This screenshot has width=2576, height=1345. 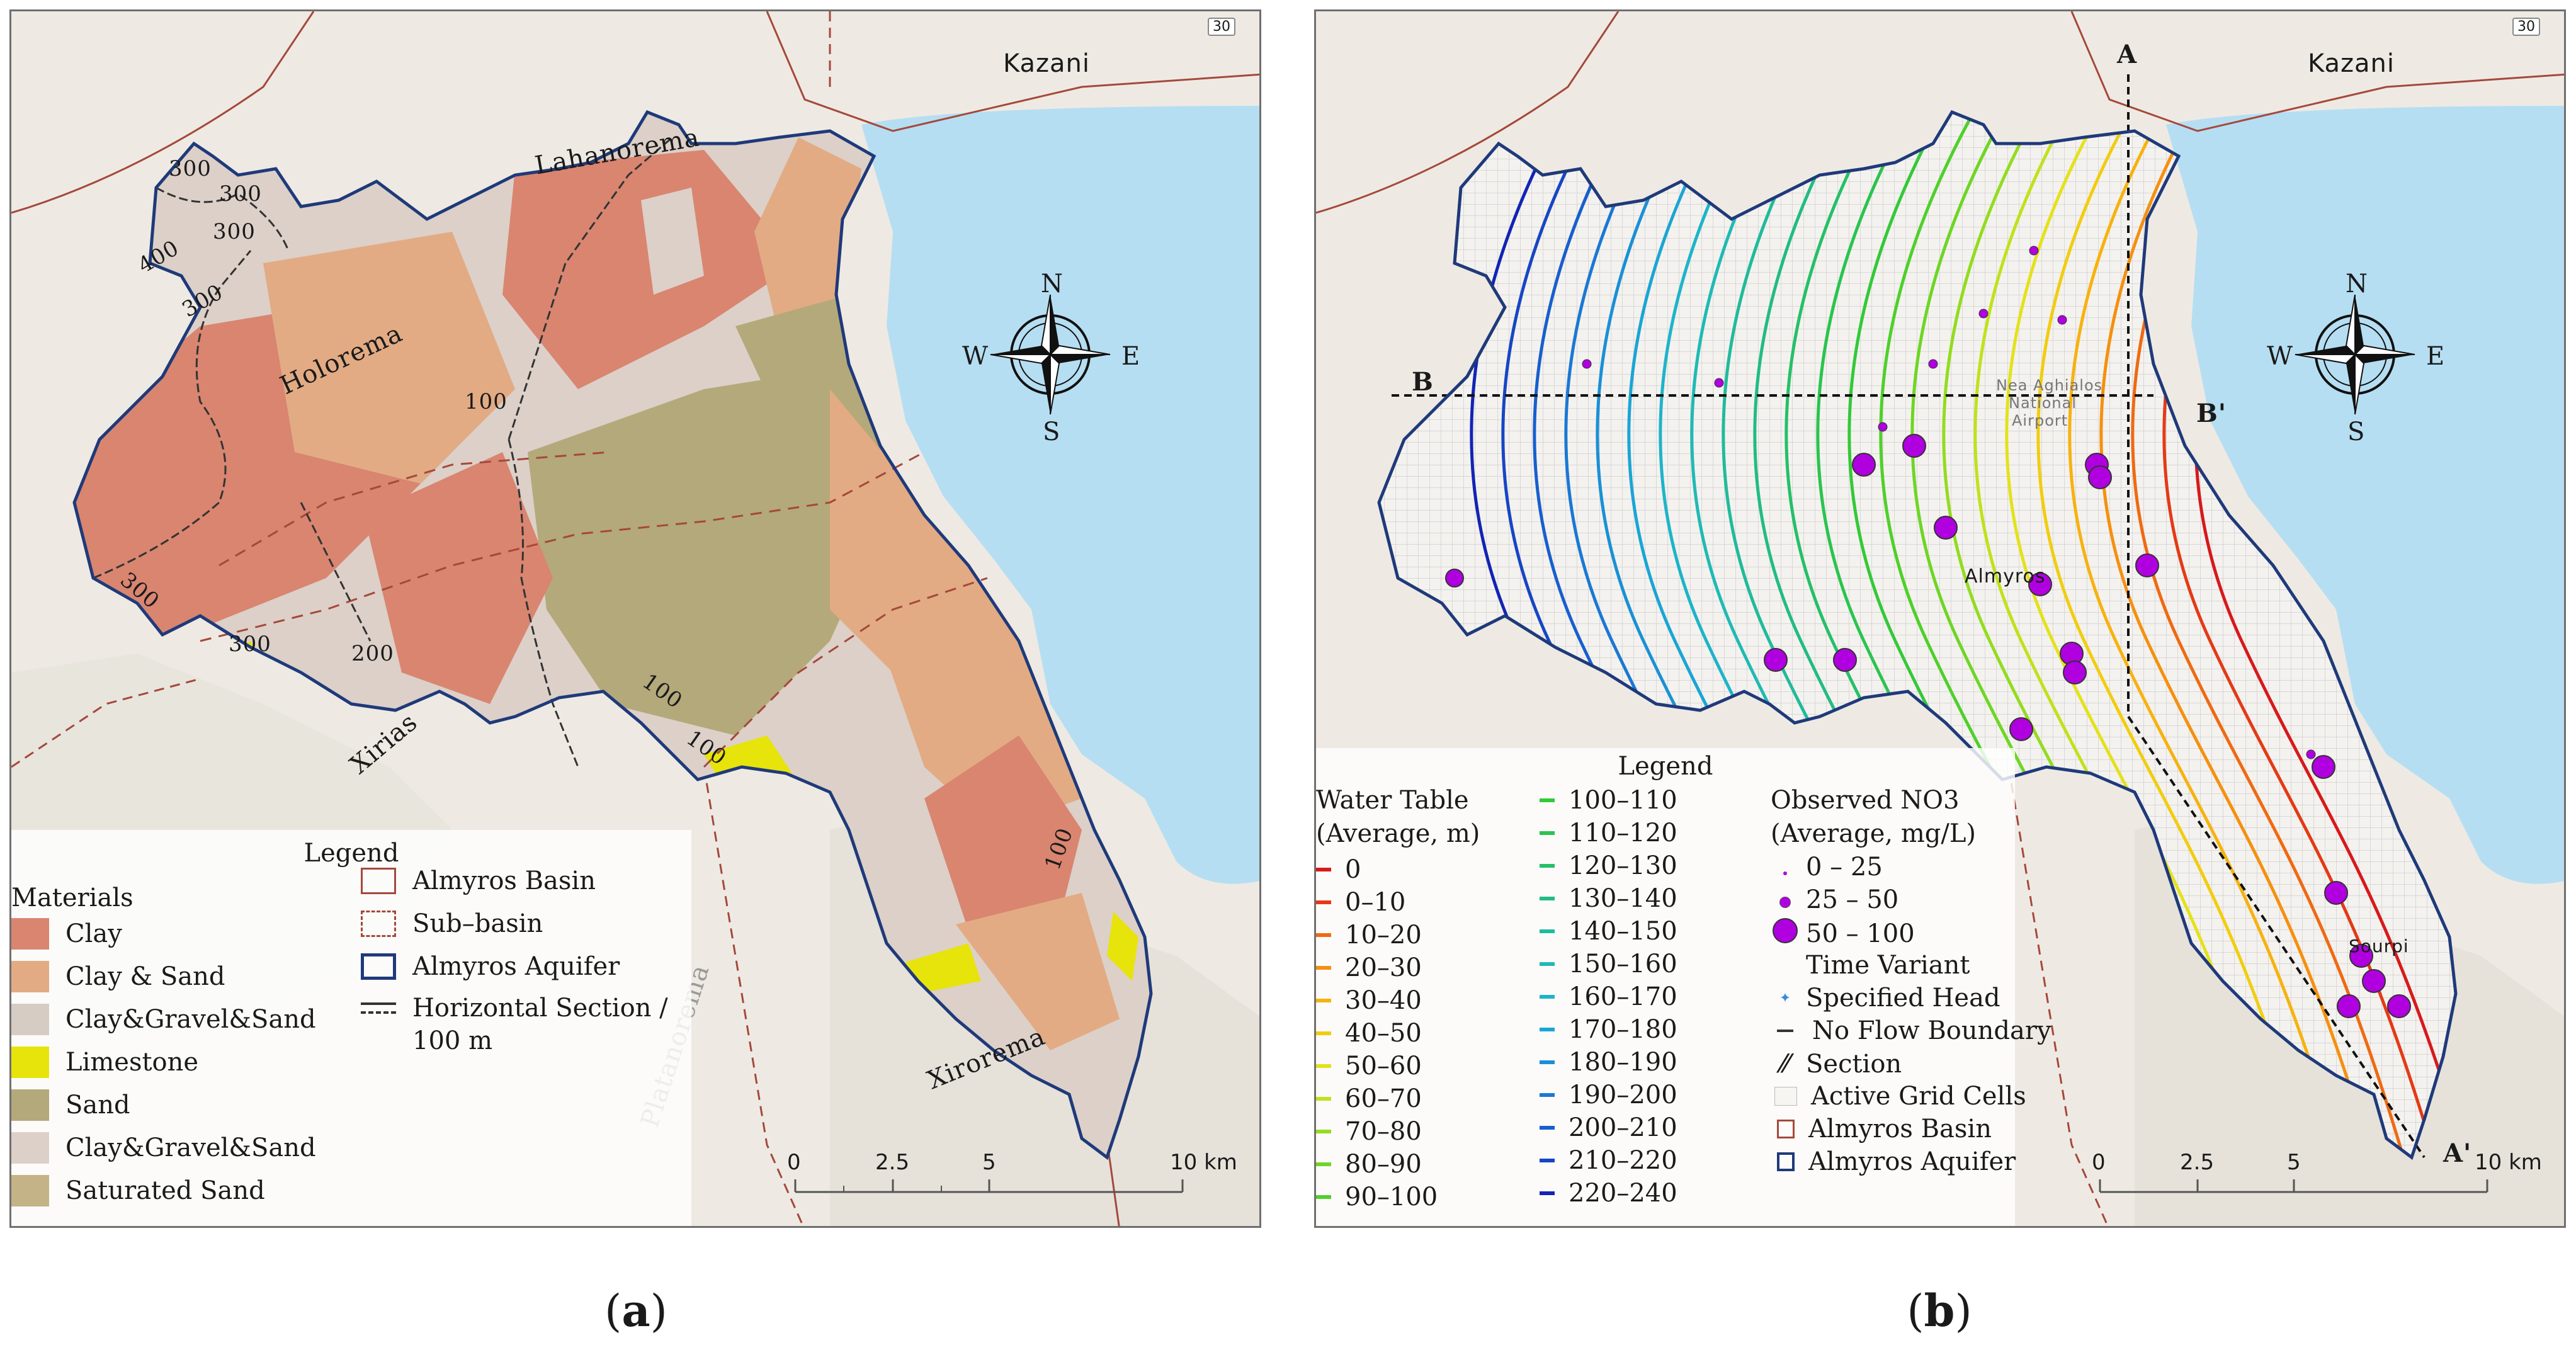 What do you see at coordinates (1623, 898) in the screenshot?
I see `legend-label: 130–140` at bounding box center [1623, 898].